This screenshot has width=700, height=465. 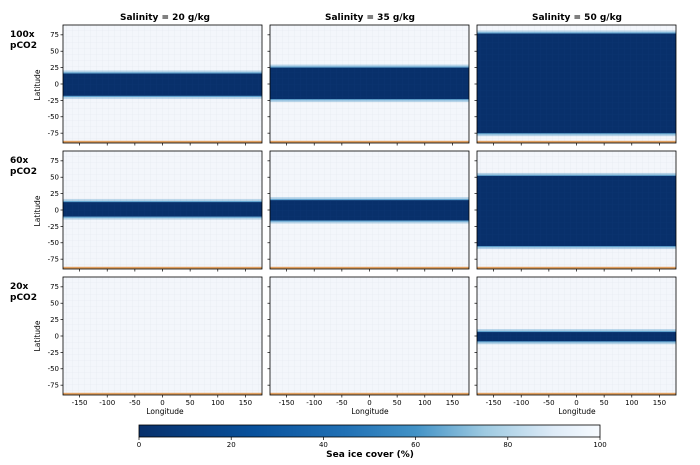 I want to click on colorbar-tick-label: 100, so click(x=599, y=445).